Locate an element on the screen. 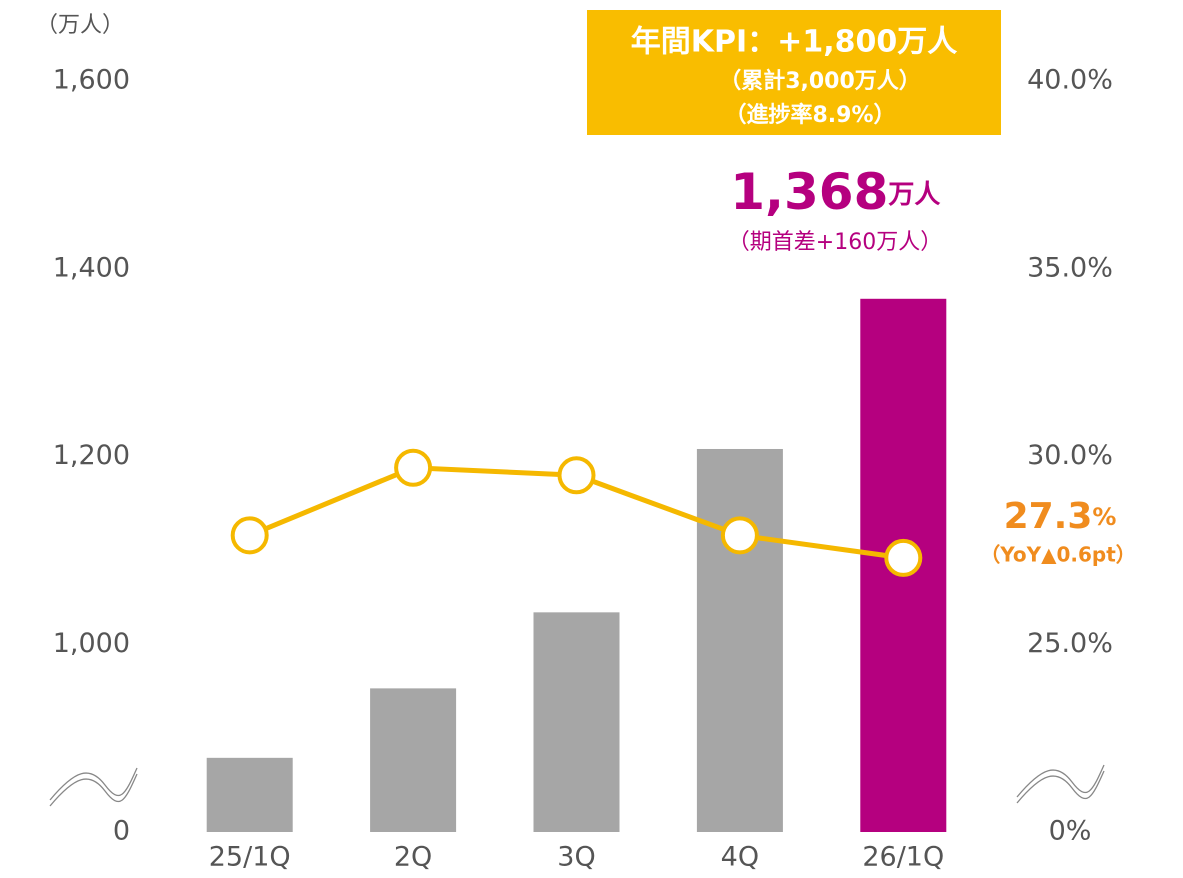  kpi-title: 年間KPI：+1,800万人 is located at coordinates (794, 42).